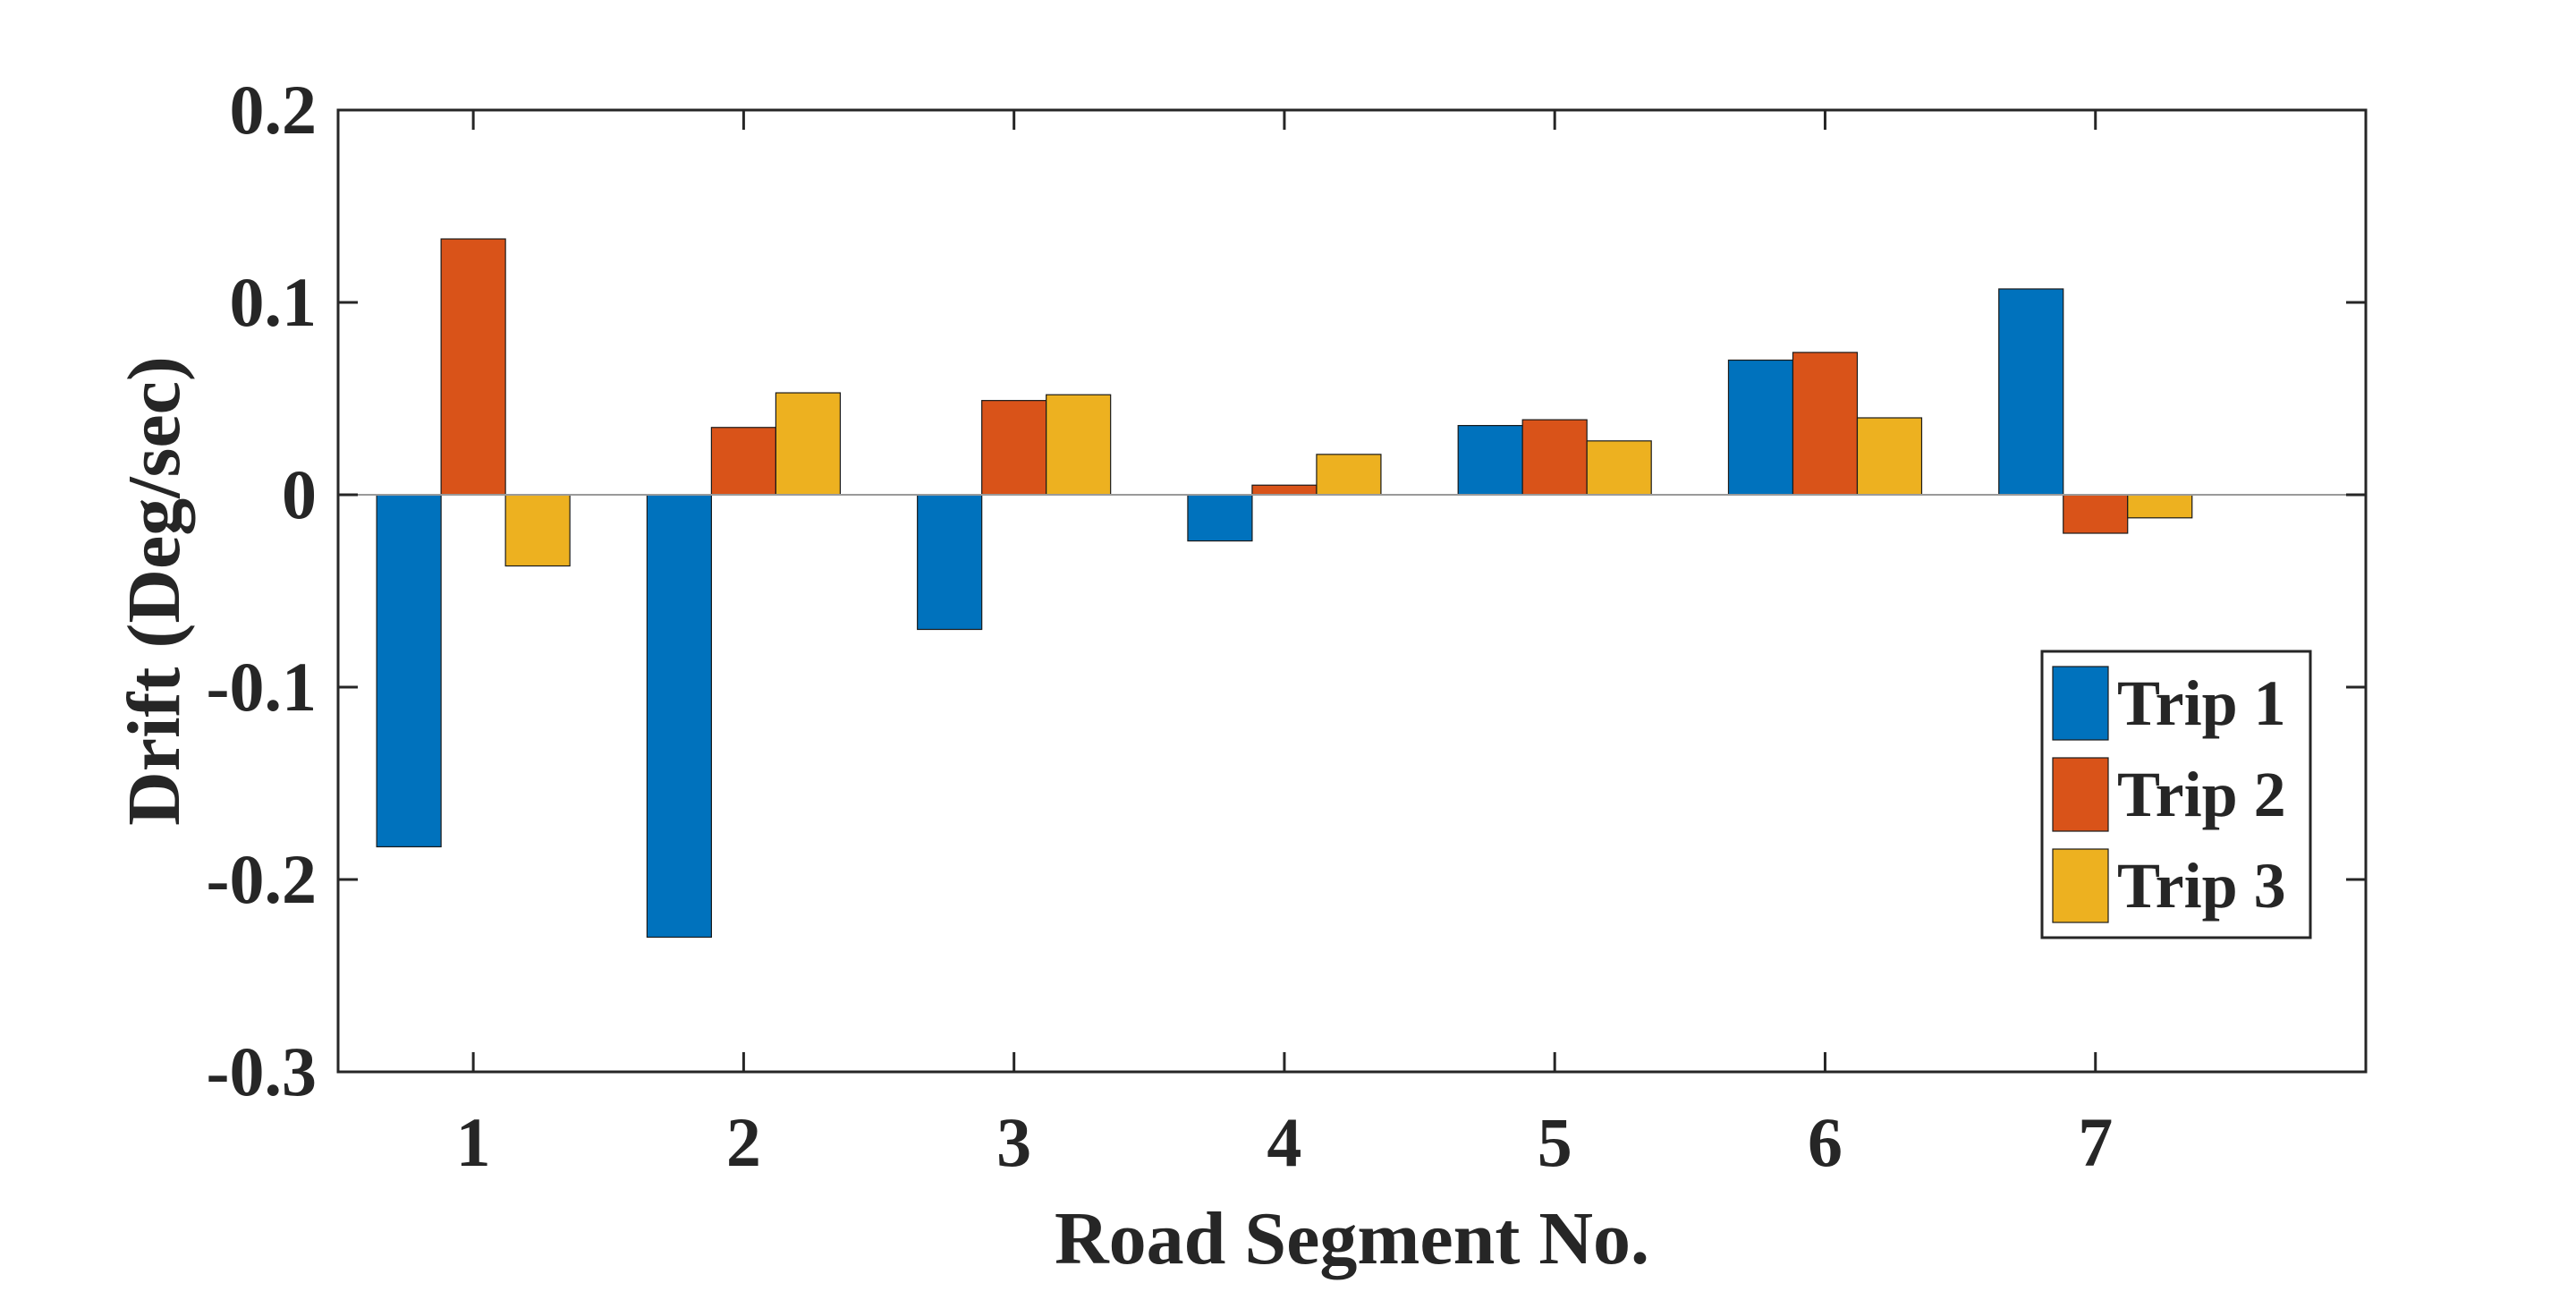  Describe the element at coordinates (1013, 1142) in the screenshot. I see `x-tick-label: 3` at that location.